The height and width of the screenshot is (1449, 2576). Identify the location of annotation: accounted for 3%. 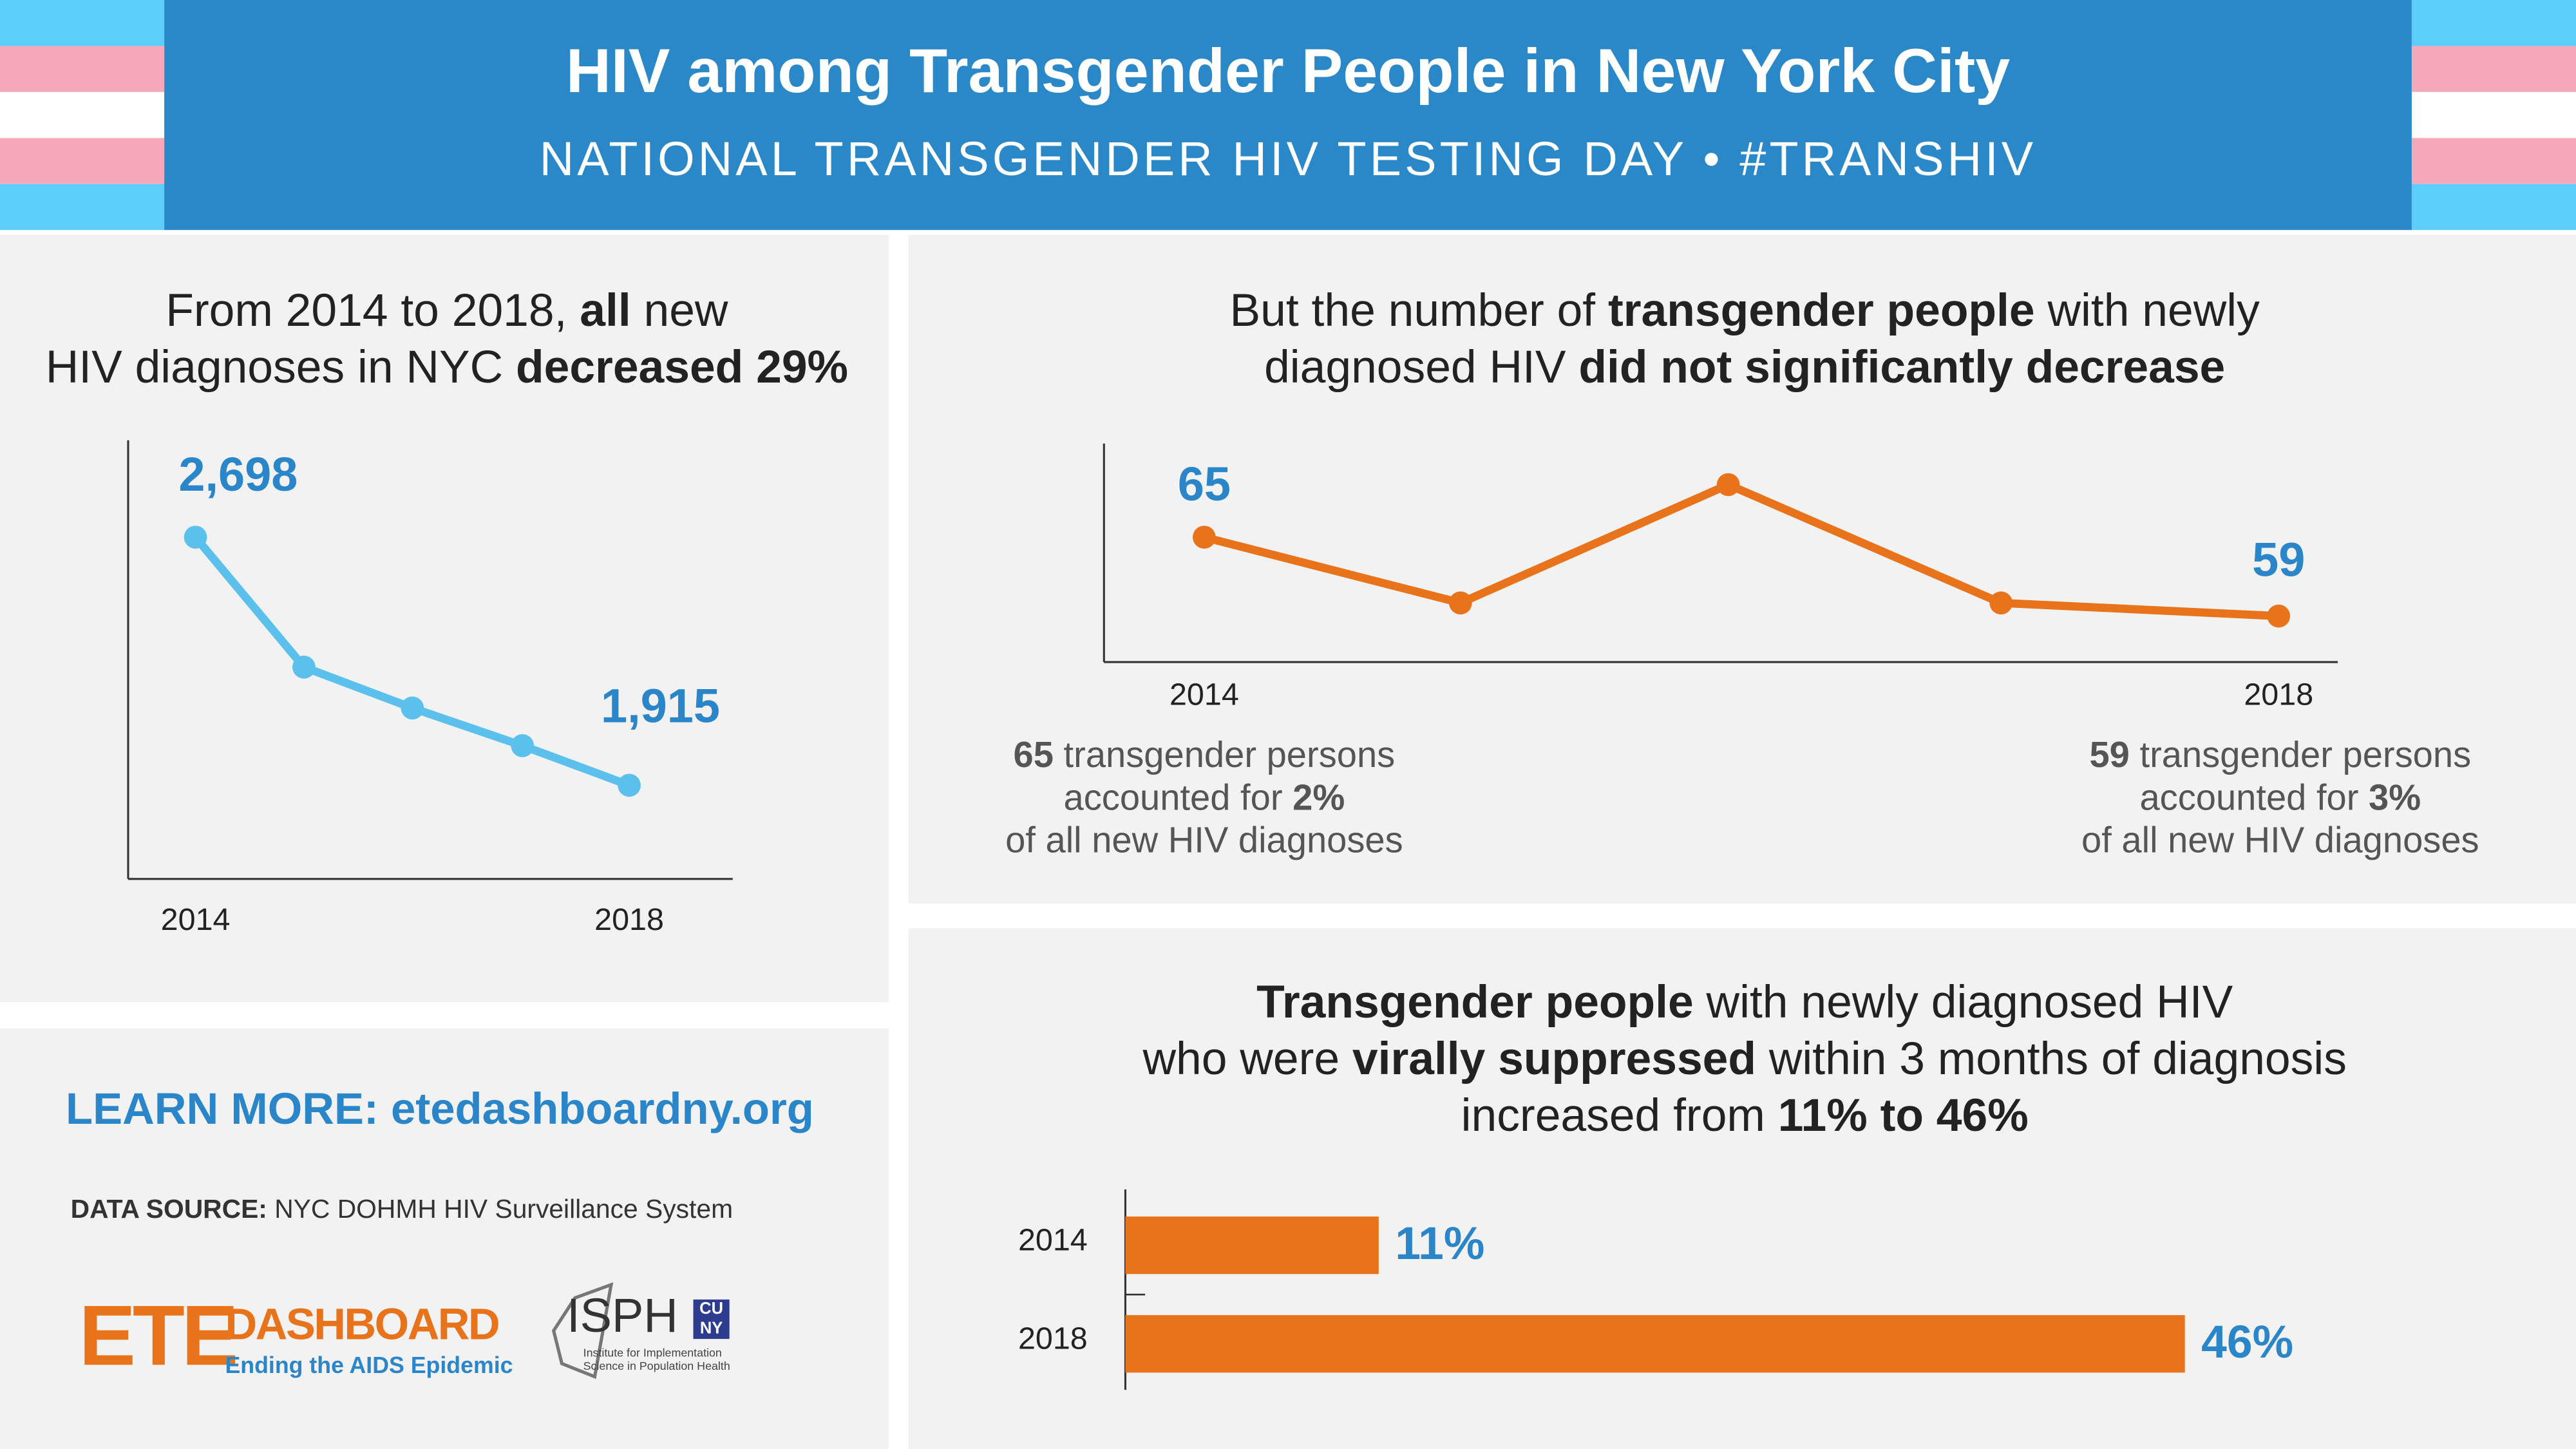
(2280, 797).